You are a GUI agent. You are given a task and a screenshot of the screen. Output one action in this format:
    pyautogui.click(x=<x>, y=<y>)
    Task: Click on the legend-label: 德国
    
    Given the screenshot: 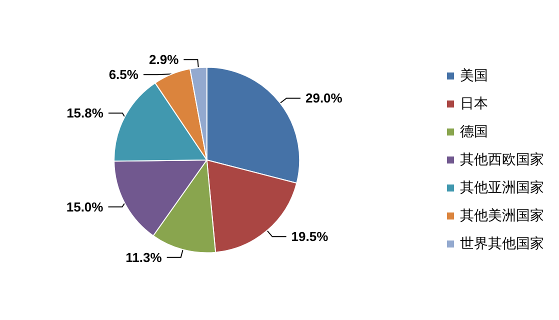 What is the action you would take?
    pyautogui.click(x=474, y=132)
    